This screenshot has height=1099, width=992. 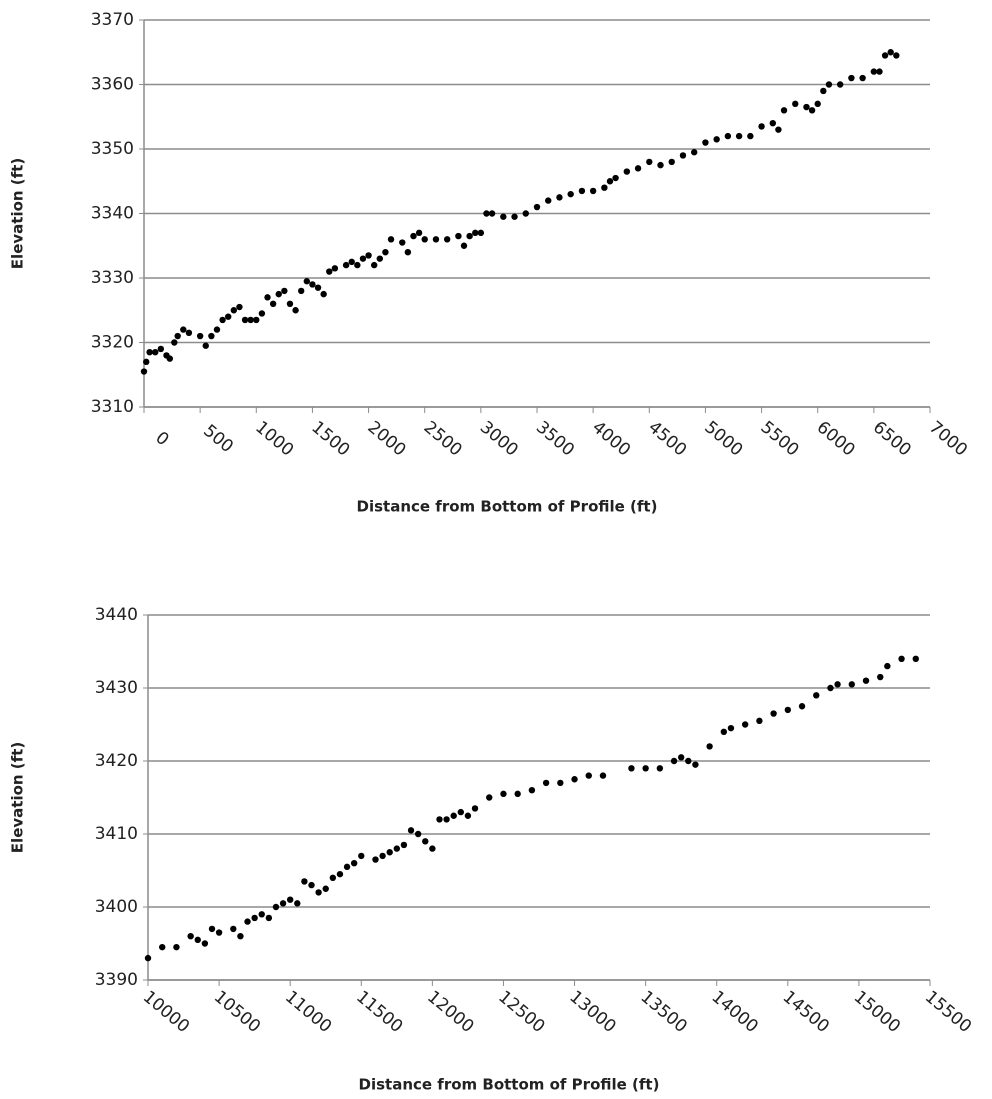 I want to click on y-tick-label: 3330, so click(x=112, y=278).